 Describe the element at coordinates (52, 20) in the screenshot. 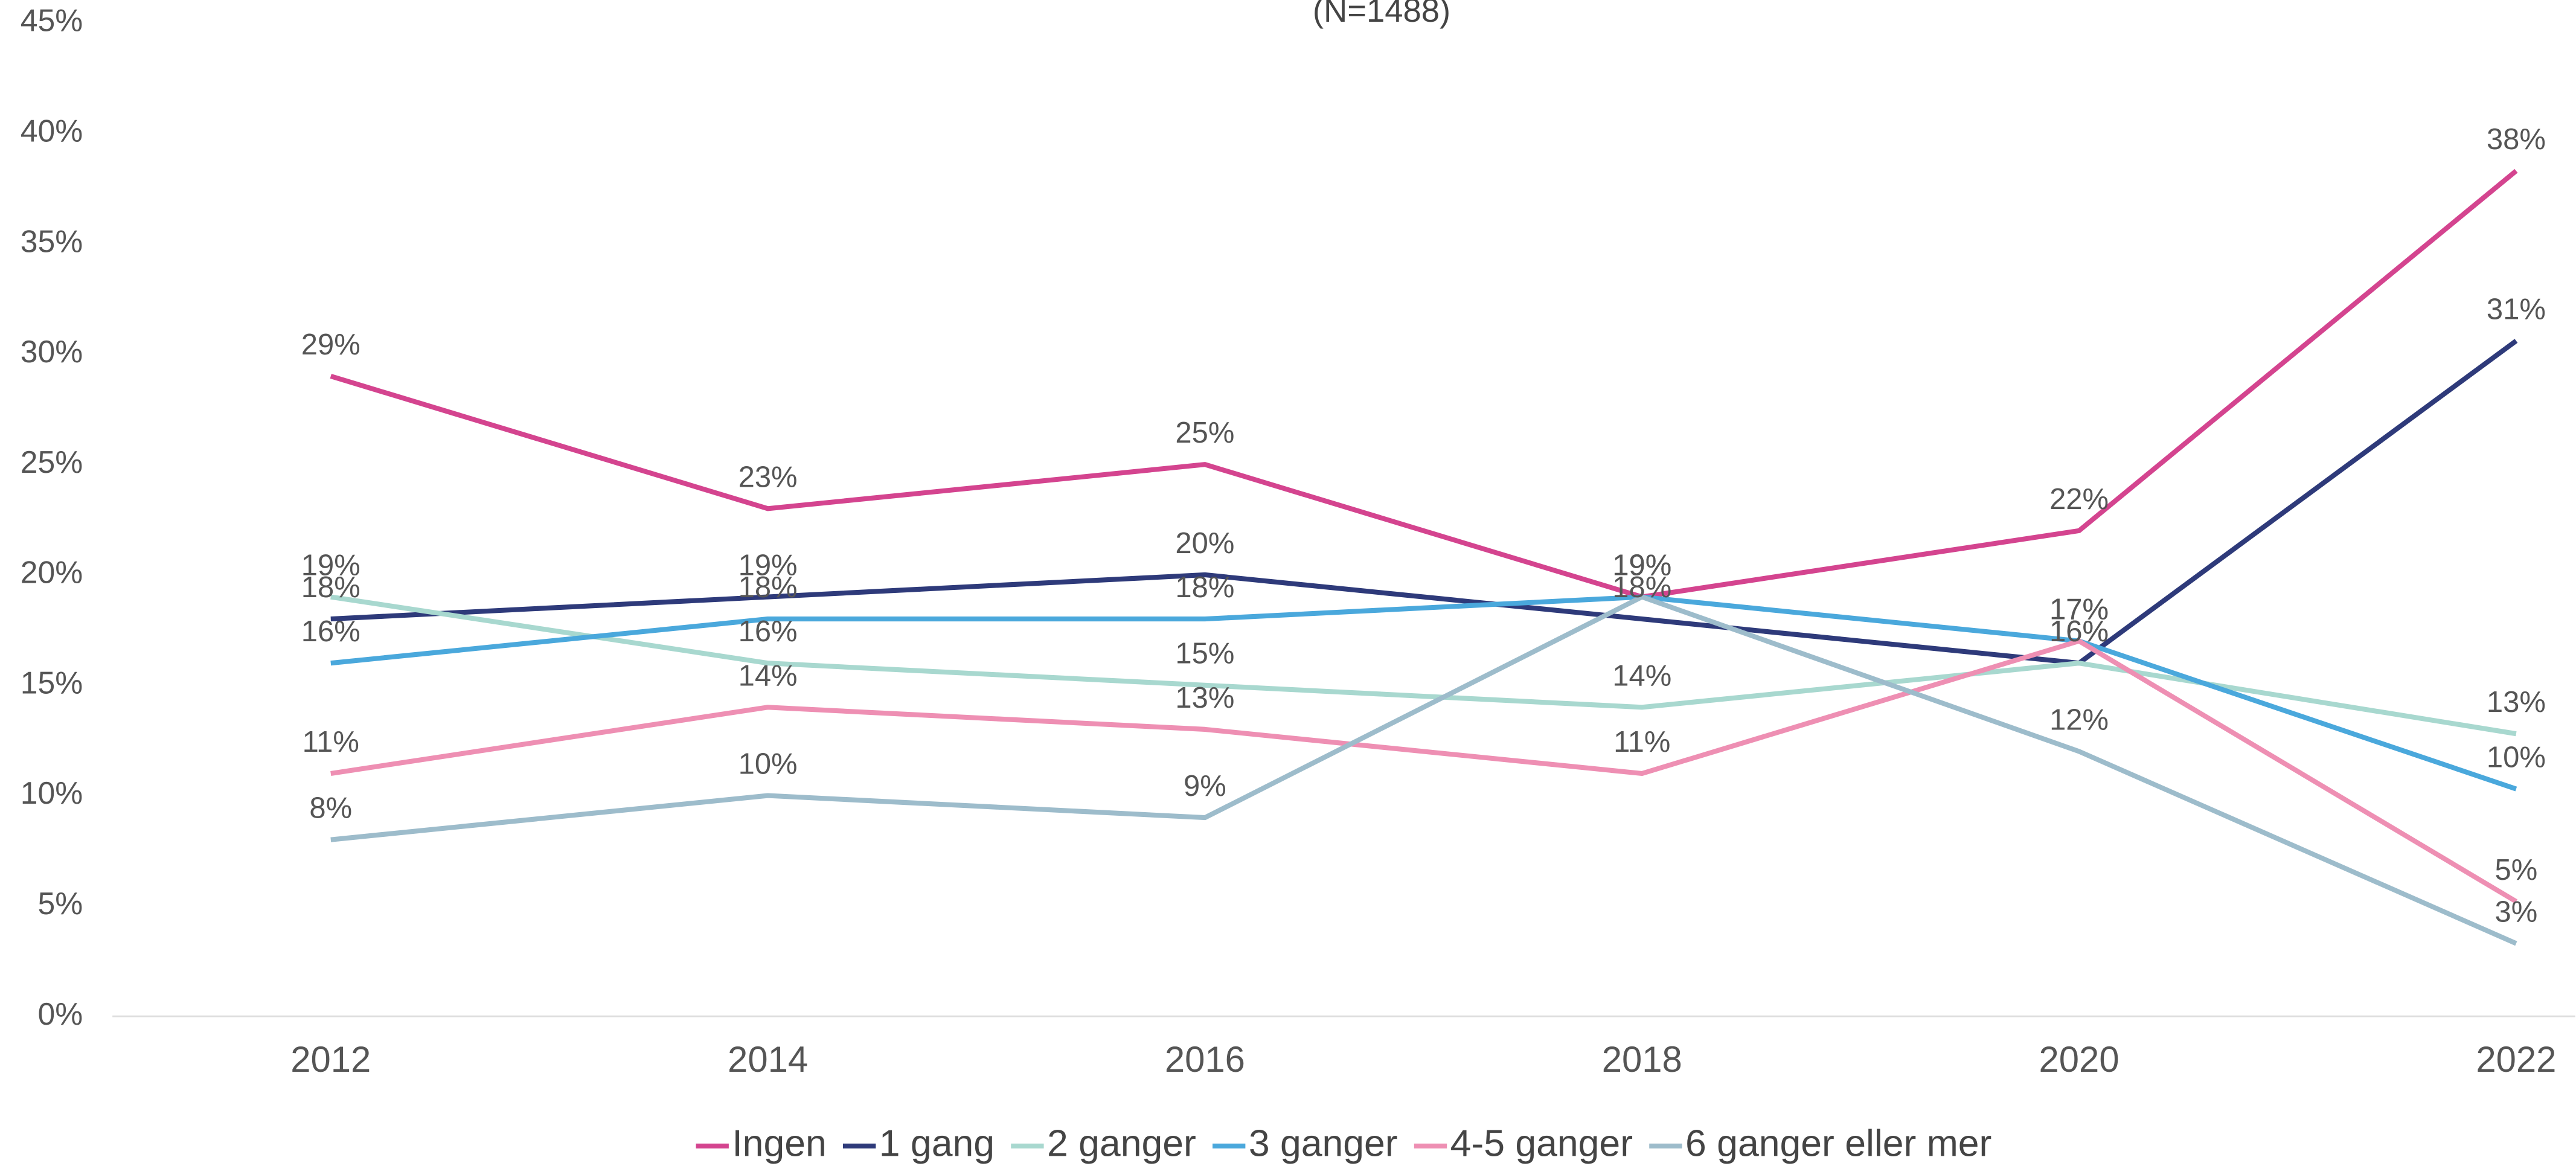

I see `y-tick-label: 45%` at that location.